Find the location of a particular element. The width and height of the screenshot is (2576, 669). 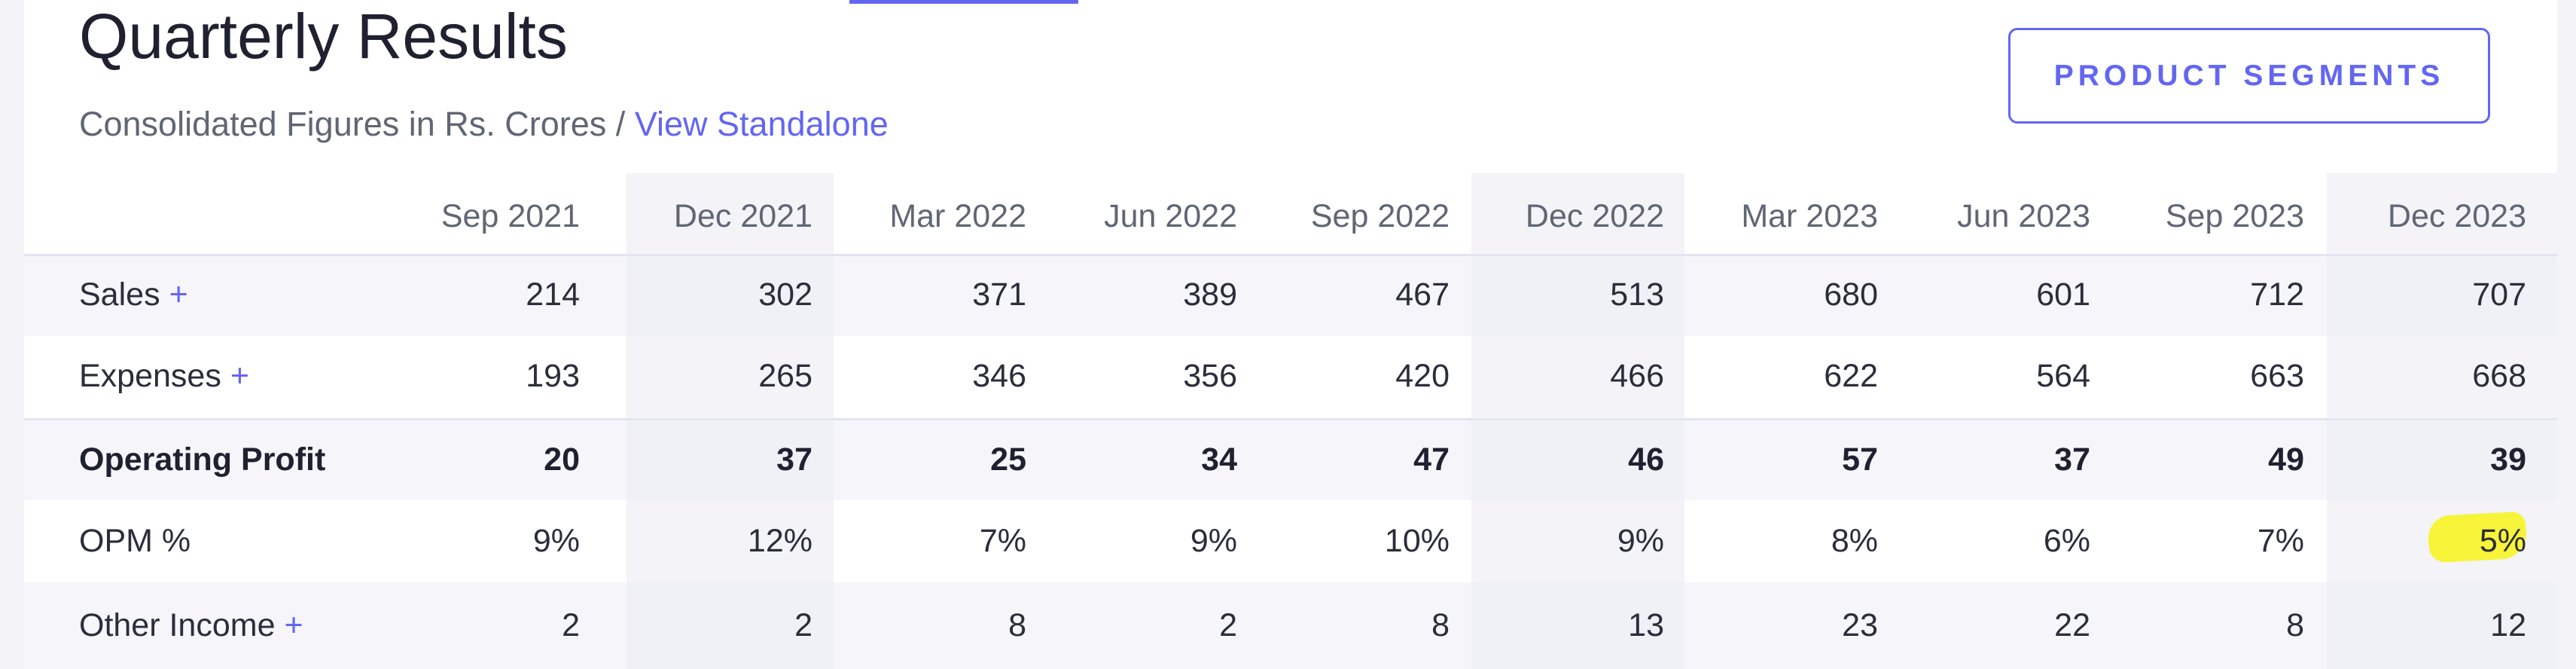

table-cell: 23 is located at coordinates (1860, 624).